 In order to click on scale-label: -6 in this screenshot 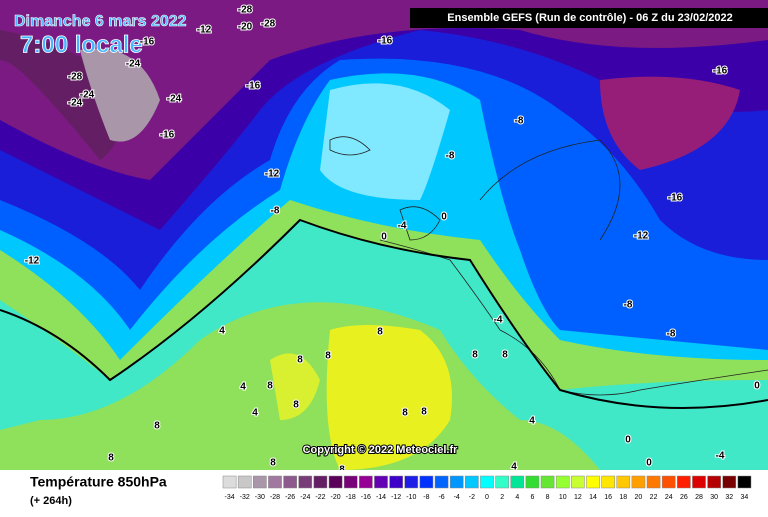, I will do `click(441, 497)`.